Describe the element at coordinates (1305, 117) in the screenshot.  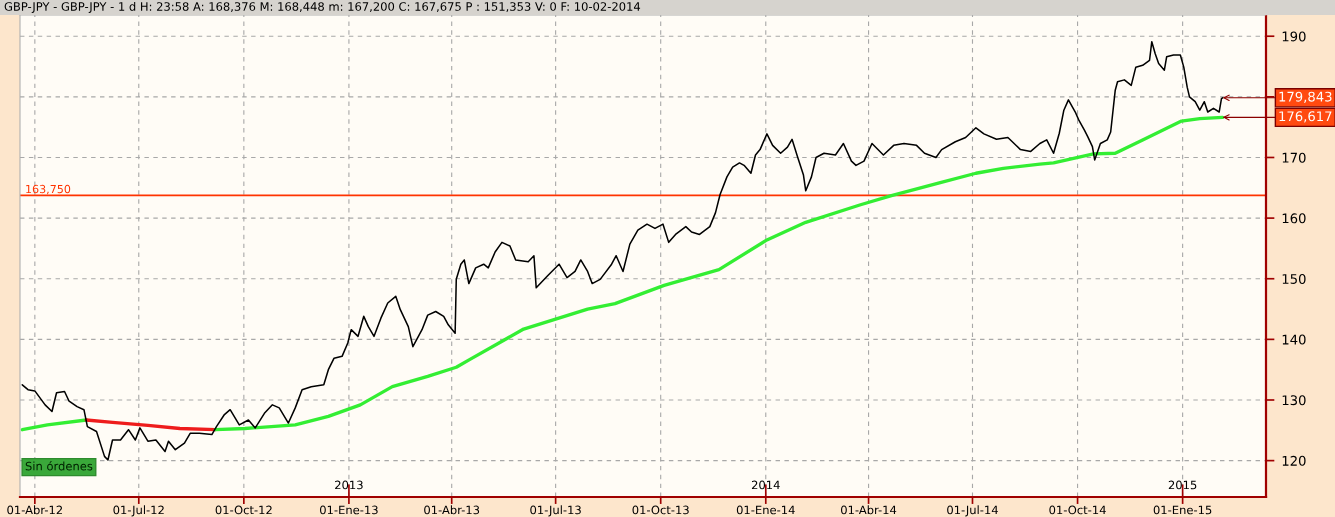
I see `annotation: 176,617` at that location.